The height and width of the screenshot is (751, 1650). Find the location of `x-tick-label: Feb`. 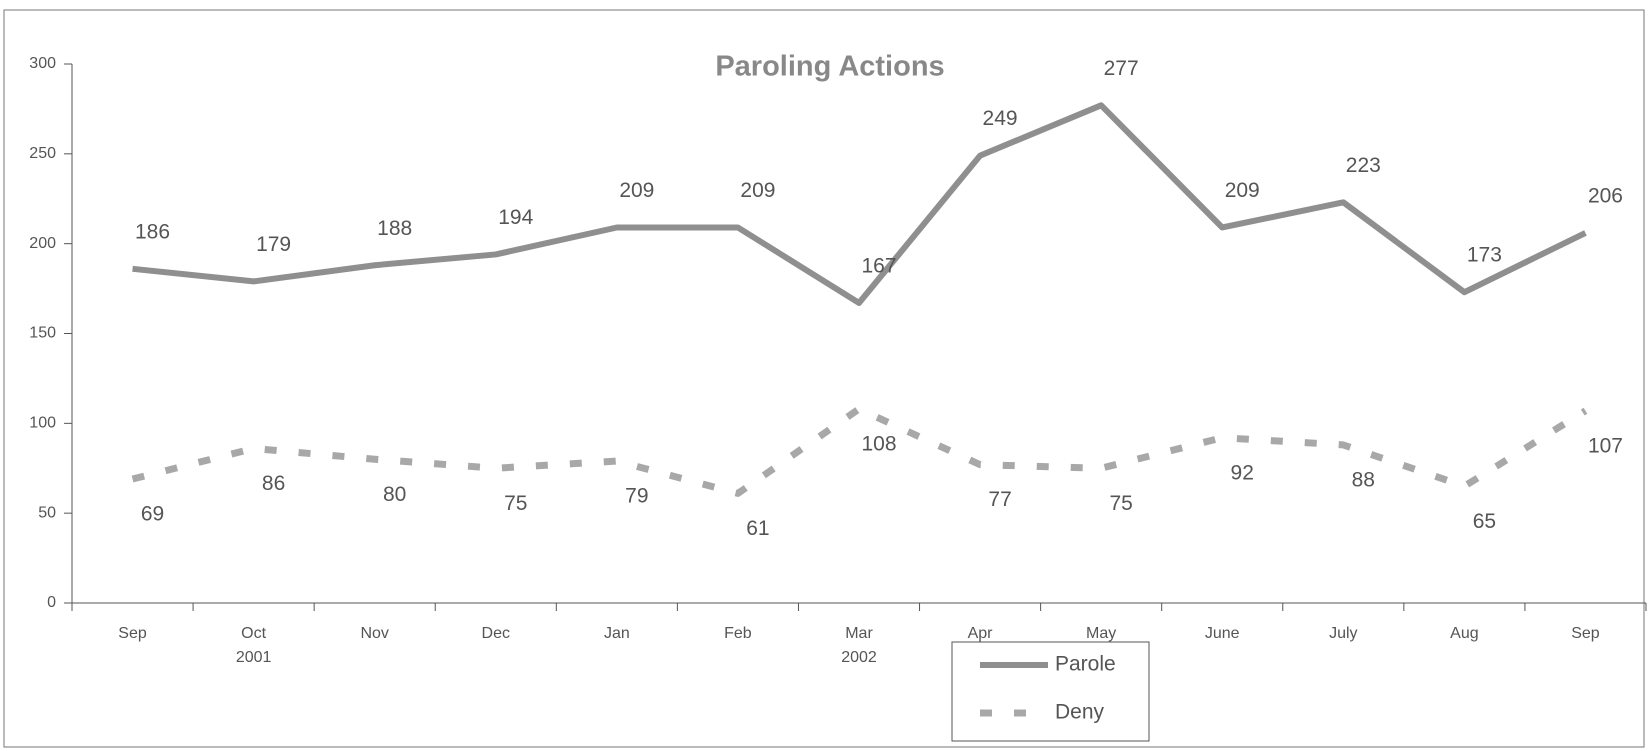

x-tick-label: Feb is located at coordinates (738, 633).